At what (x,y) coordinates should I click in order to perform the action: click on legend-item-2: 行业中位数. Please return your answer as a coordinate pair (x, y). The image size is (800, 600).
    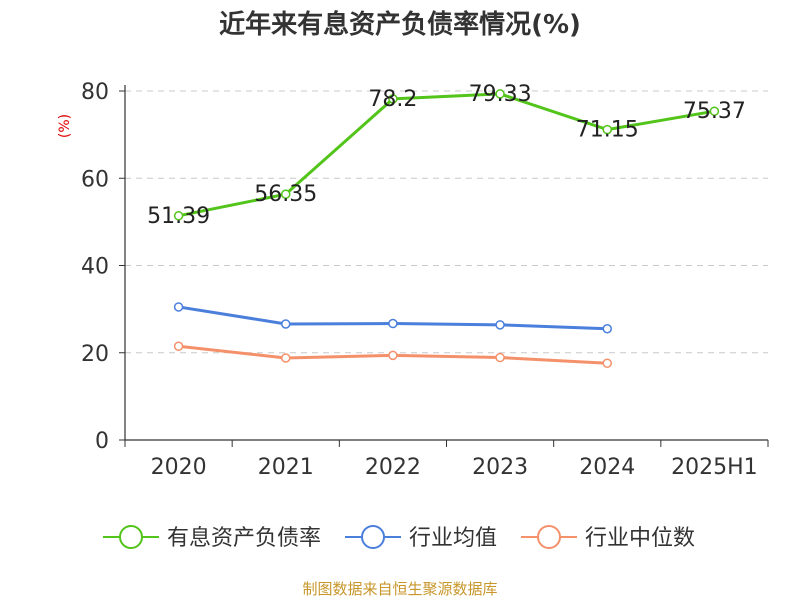
    Looking at the image, I should click on (608, 538).